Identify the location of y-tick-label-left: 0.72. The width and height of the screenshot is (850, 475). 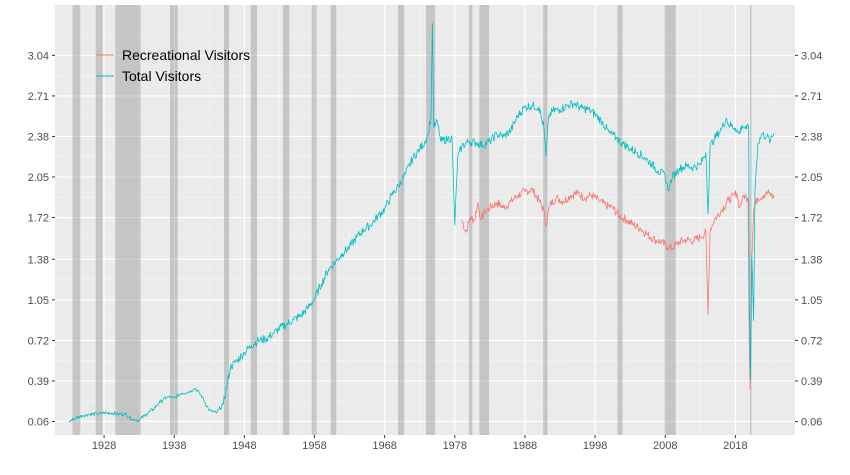
(38, 341).